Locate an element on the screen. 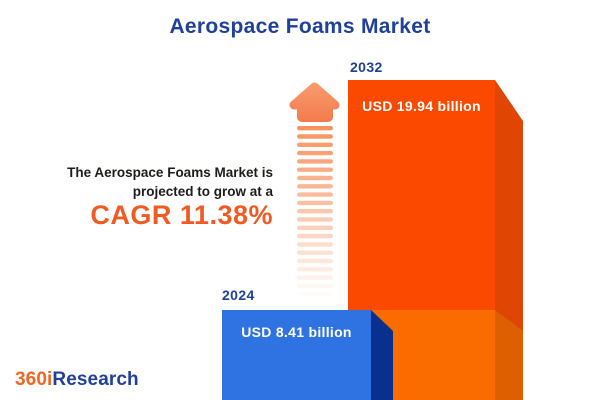  page-title: Aerospace Foams Market is located at coordinates (300, 26).